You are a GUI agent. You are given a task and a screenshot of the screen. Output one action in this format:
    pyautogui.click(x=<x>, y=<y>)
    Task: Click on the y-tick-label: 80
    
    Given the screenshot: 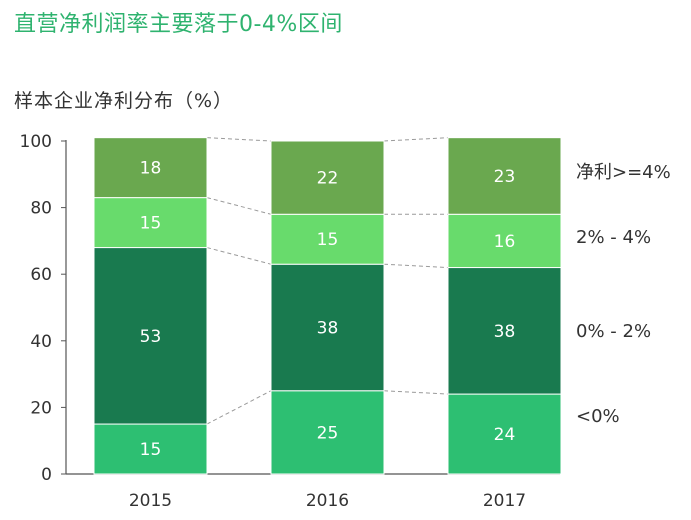 What is the action you would take?
    pyautogui.click(x=41, y=209)
    